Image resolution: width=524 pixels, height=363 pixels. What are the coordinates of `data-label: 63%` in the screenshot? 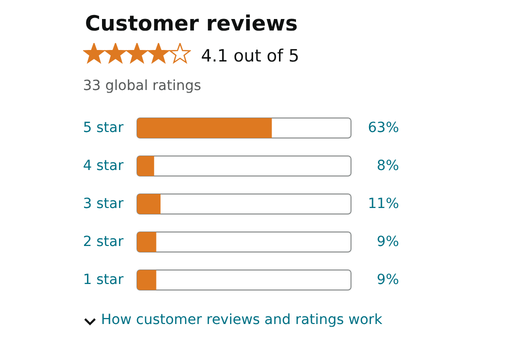 It's located at (383, 128).